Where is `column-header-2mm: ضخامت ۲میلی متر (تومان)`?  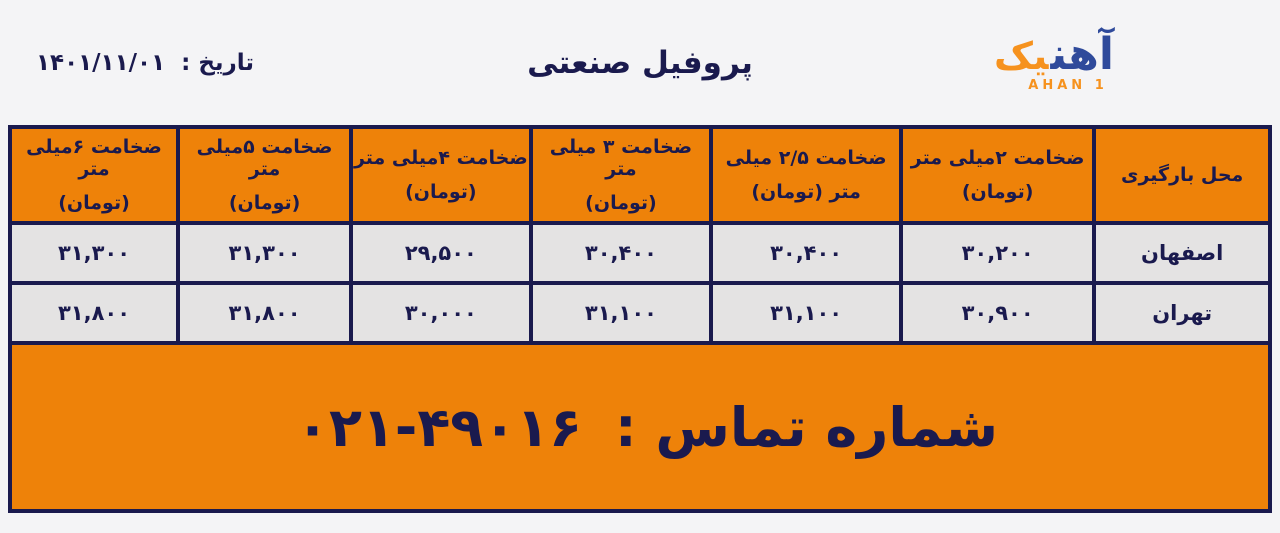 column-header-2mm: ضخامت ۲میلی متر (تومان) is located at coordinates (997, 175).